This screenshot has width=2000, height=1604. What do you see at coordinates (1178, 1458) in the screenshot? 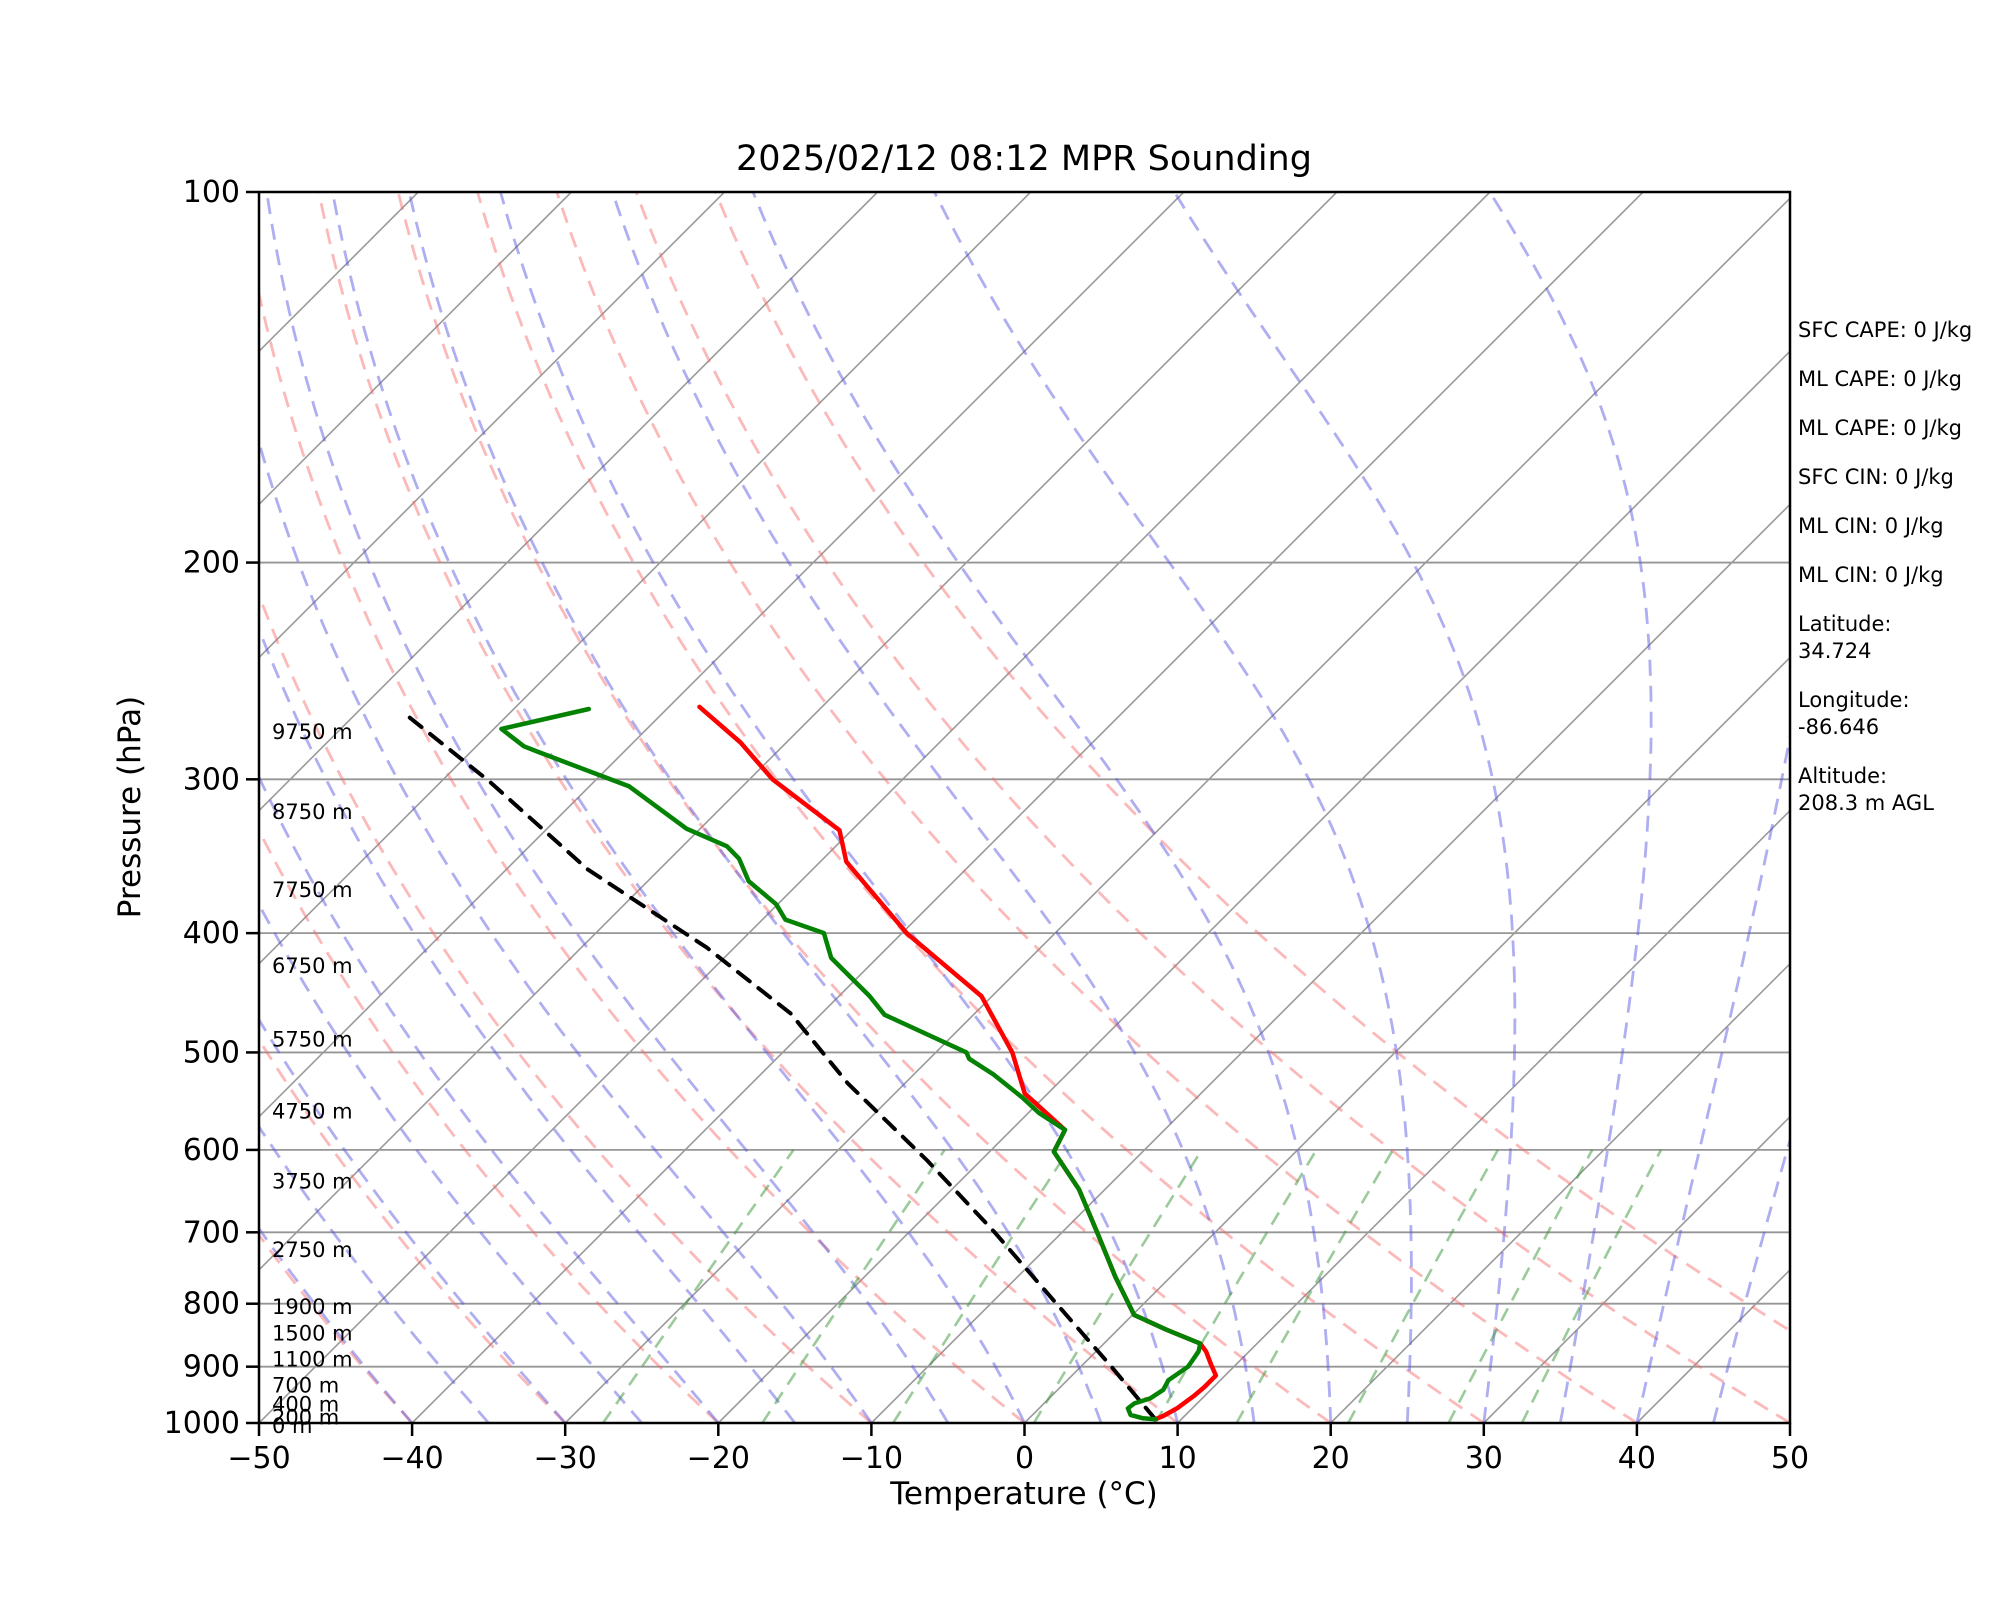
I see `x-tick-label: 10` at bounding box center [1178, 1458].